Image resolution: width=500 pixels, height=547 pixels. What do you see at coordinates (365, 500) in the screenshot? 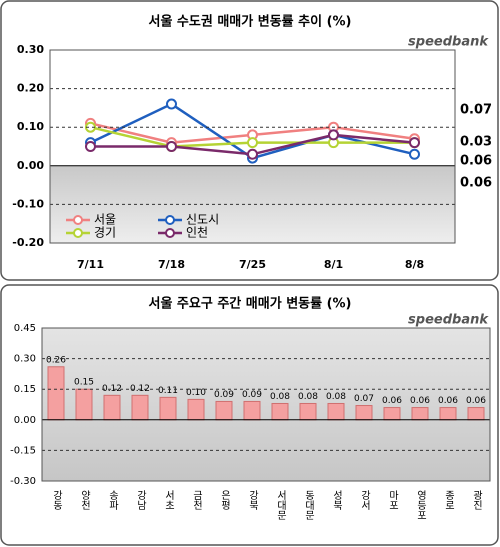
I see `x-tick-label: 강서` at bounding box center [365, 500].